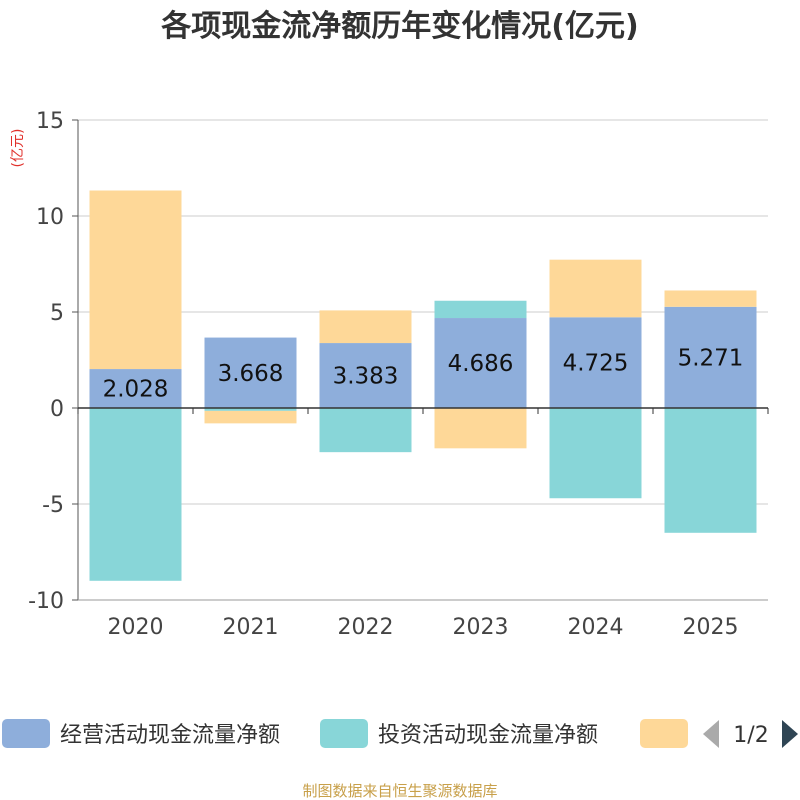  I want to click on y-tick-label: 15, so click(50, 121).